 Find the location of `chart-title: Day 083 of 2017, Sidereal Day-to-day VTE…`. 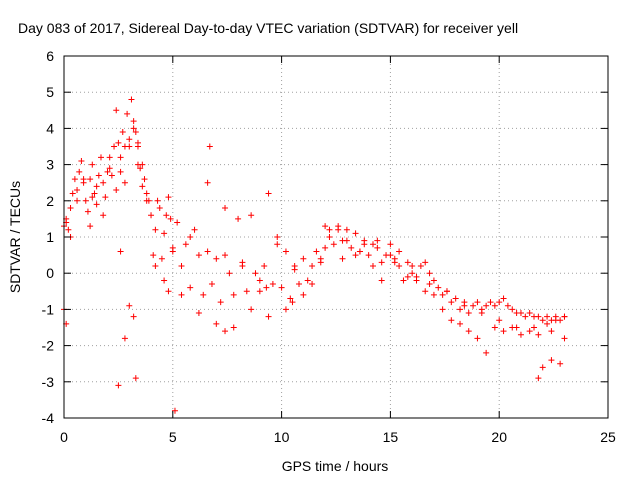

chart-title: Day 083 of 2017, Sidereal Day-to-day VTE… is located at coordinates (268, 28).